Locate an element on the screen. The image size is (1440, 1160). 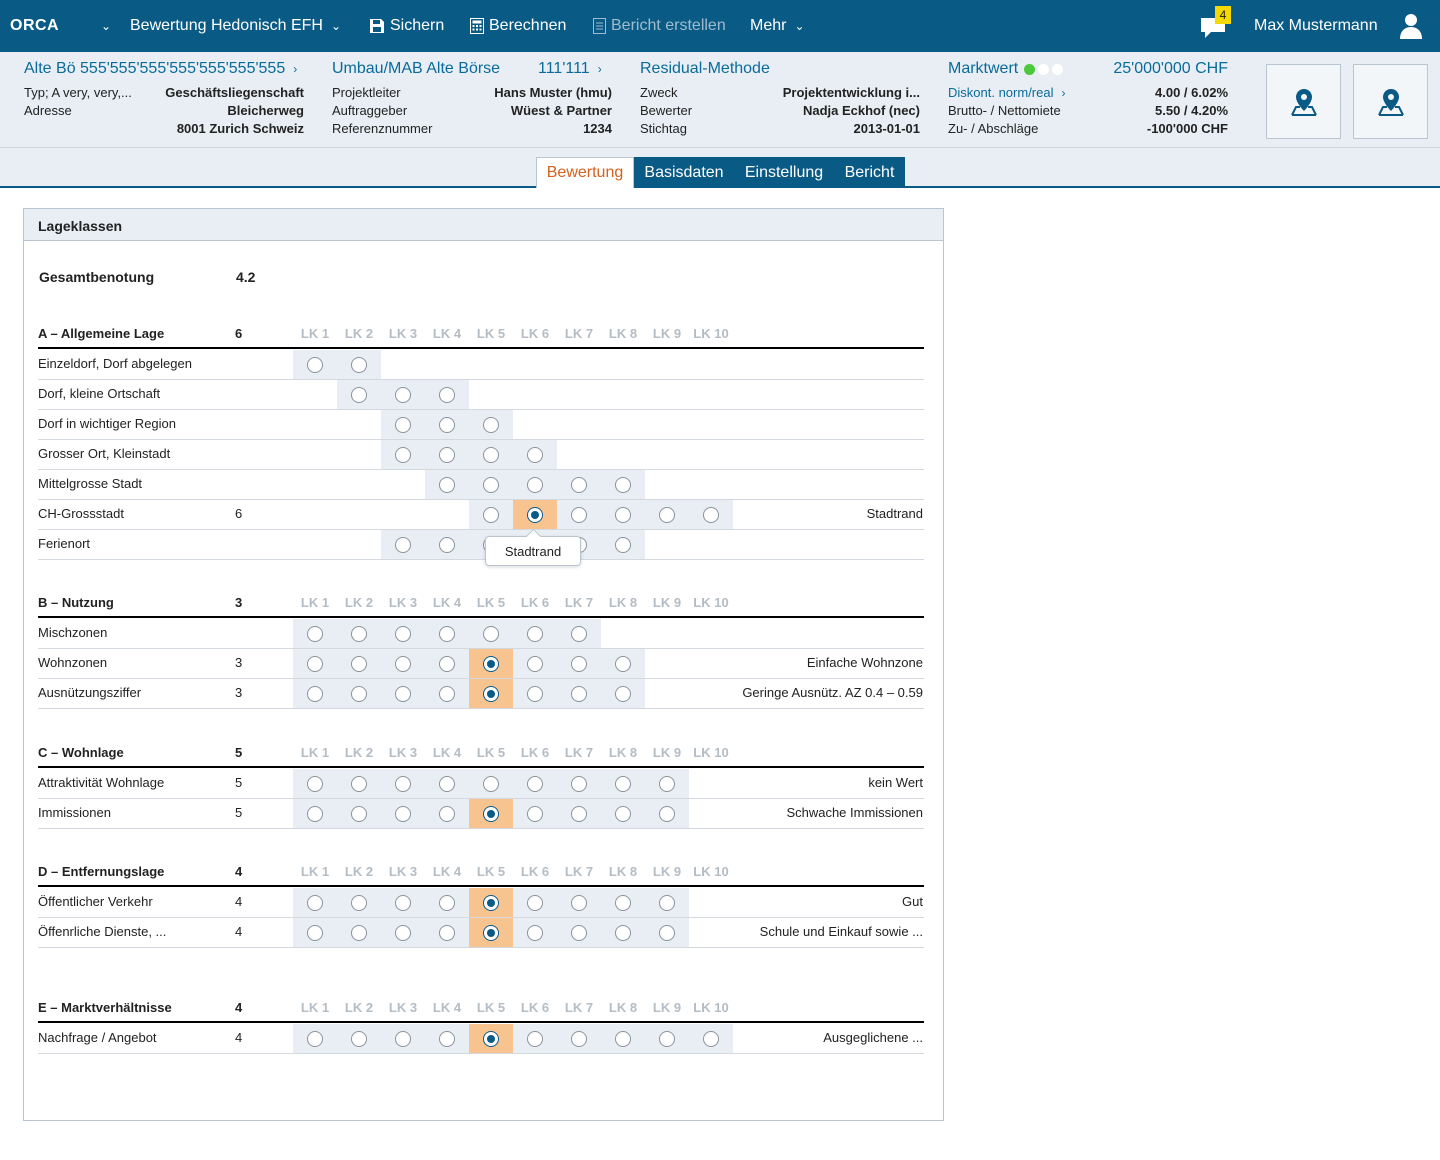
user-avatar-icon is located at coordinates (1411, 26).